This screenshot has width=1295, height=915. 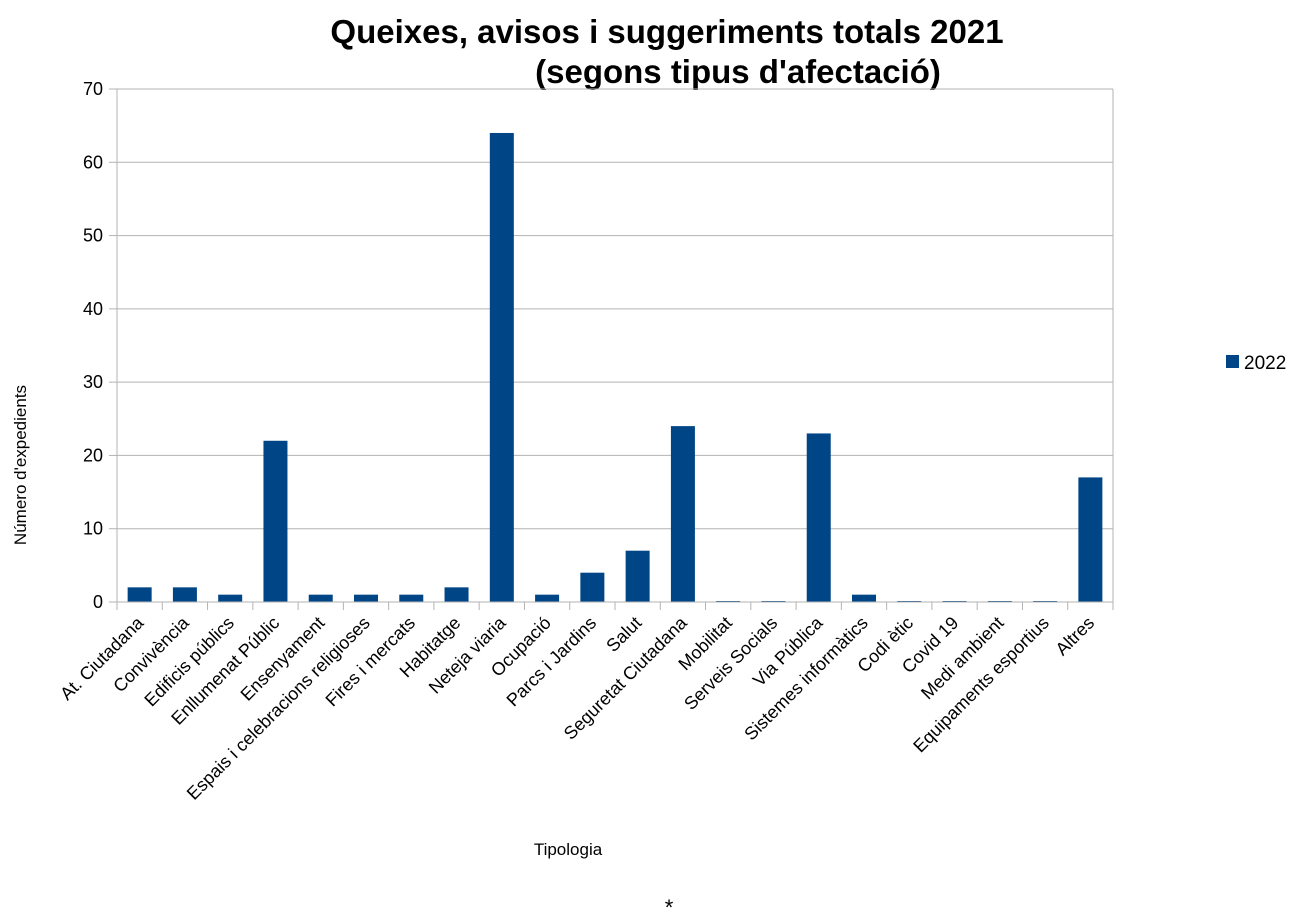 I want to click on y-tick-label: 40, so click(x=93, y=309).